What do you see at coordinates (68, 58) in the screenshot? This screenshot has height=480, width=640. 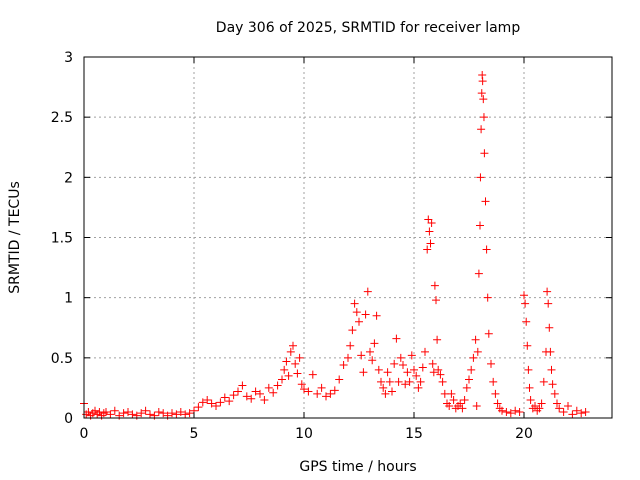 I see `y-tick-label: 3` at bounding box center [68, 58].